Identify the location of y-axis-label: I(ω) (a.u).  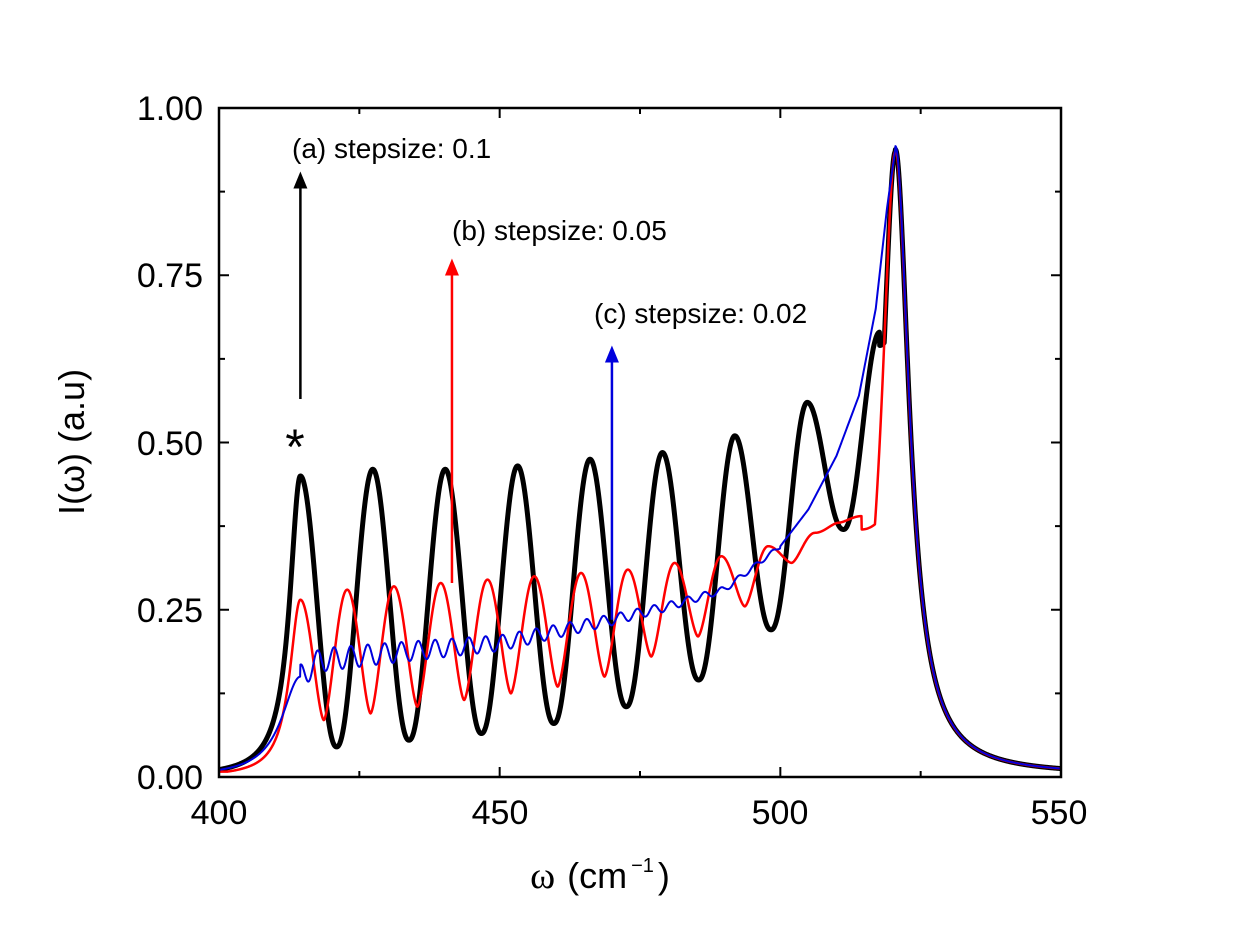
(71, 442).